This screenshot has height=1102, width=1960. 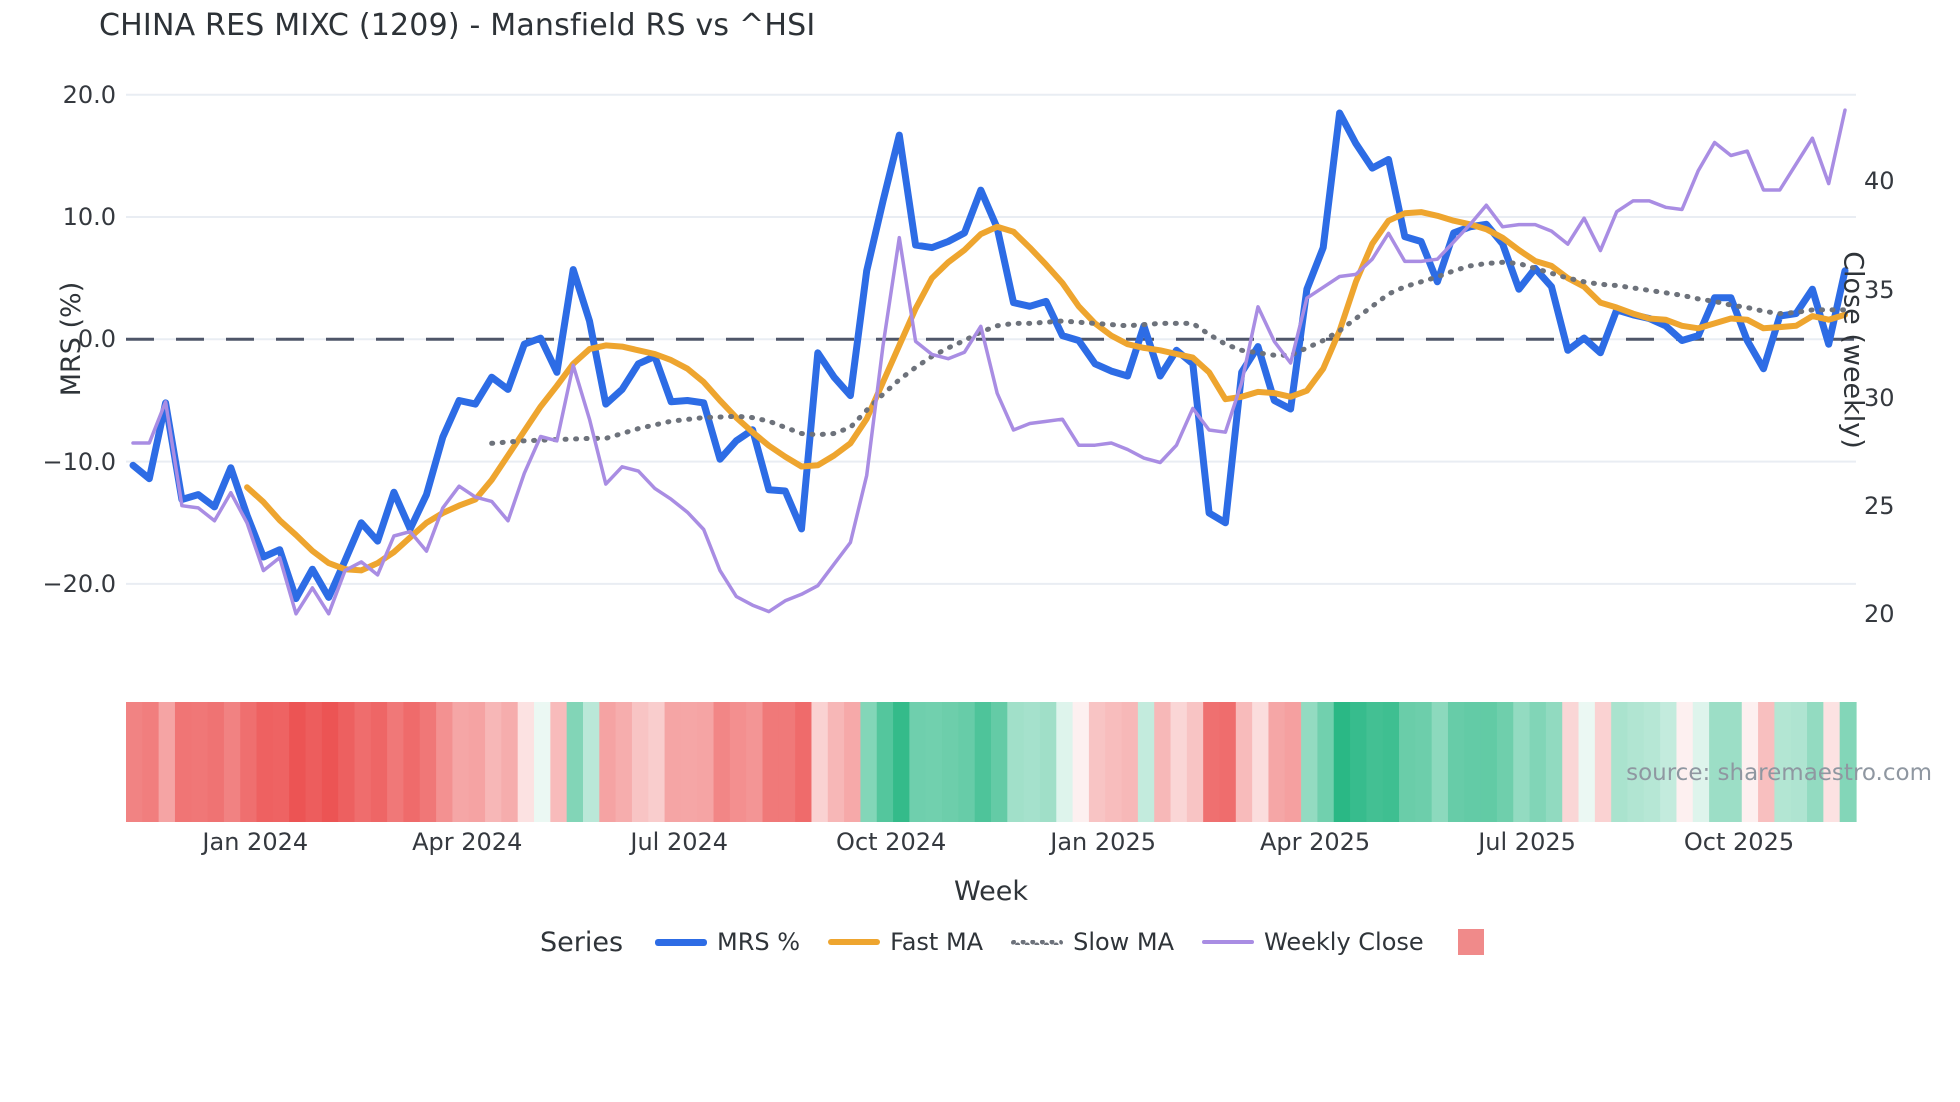 I want to click on x-tick-label: Apr 2025, so click(x=1315, y=842).